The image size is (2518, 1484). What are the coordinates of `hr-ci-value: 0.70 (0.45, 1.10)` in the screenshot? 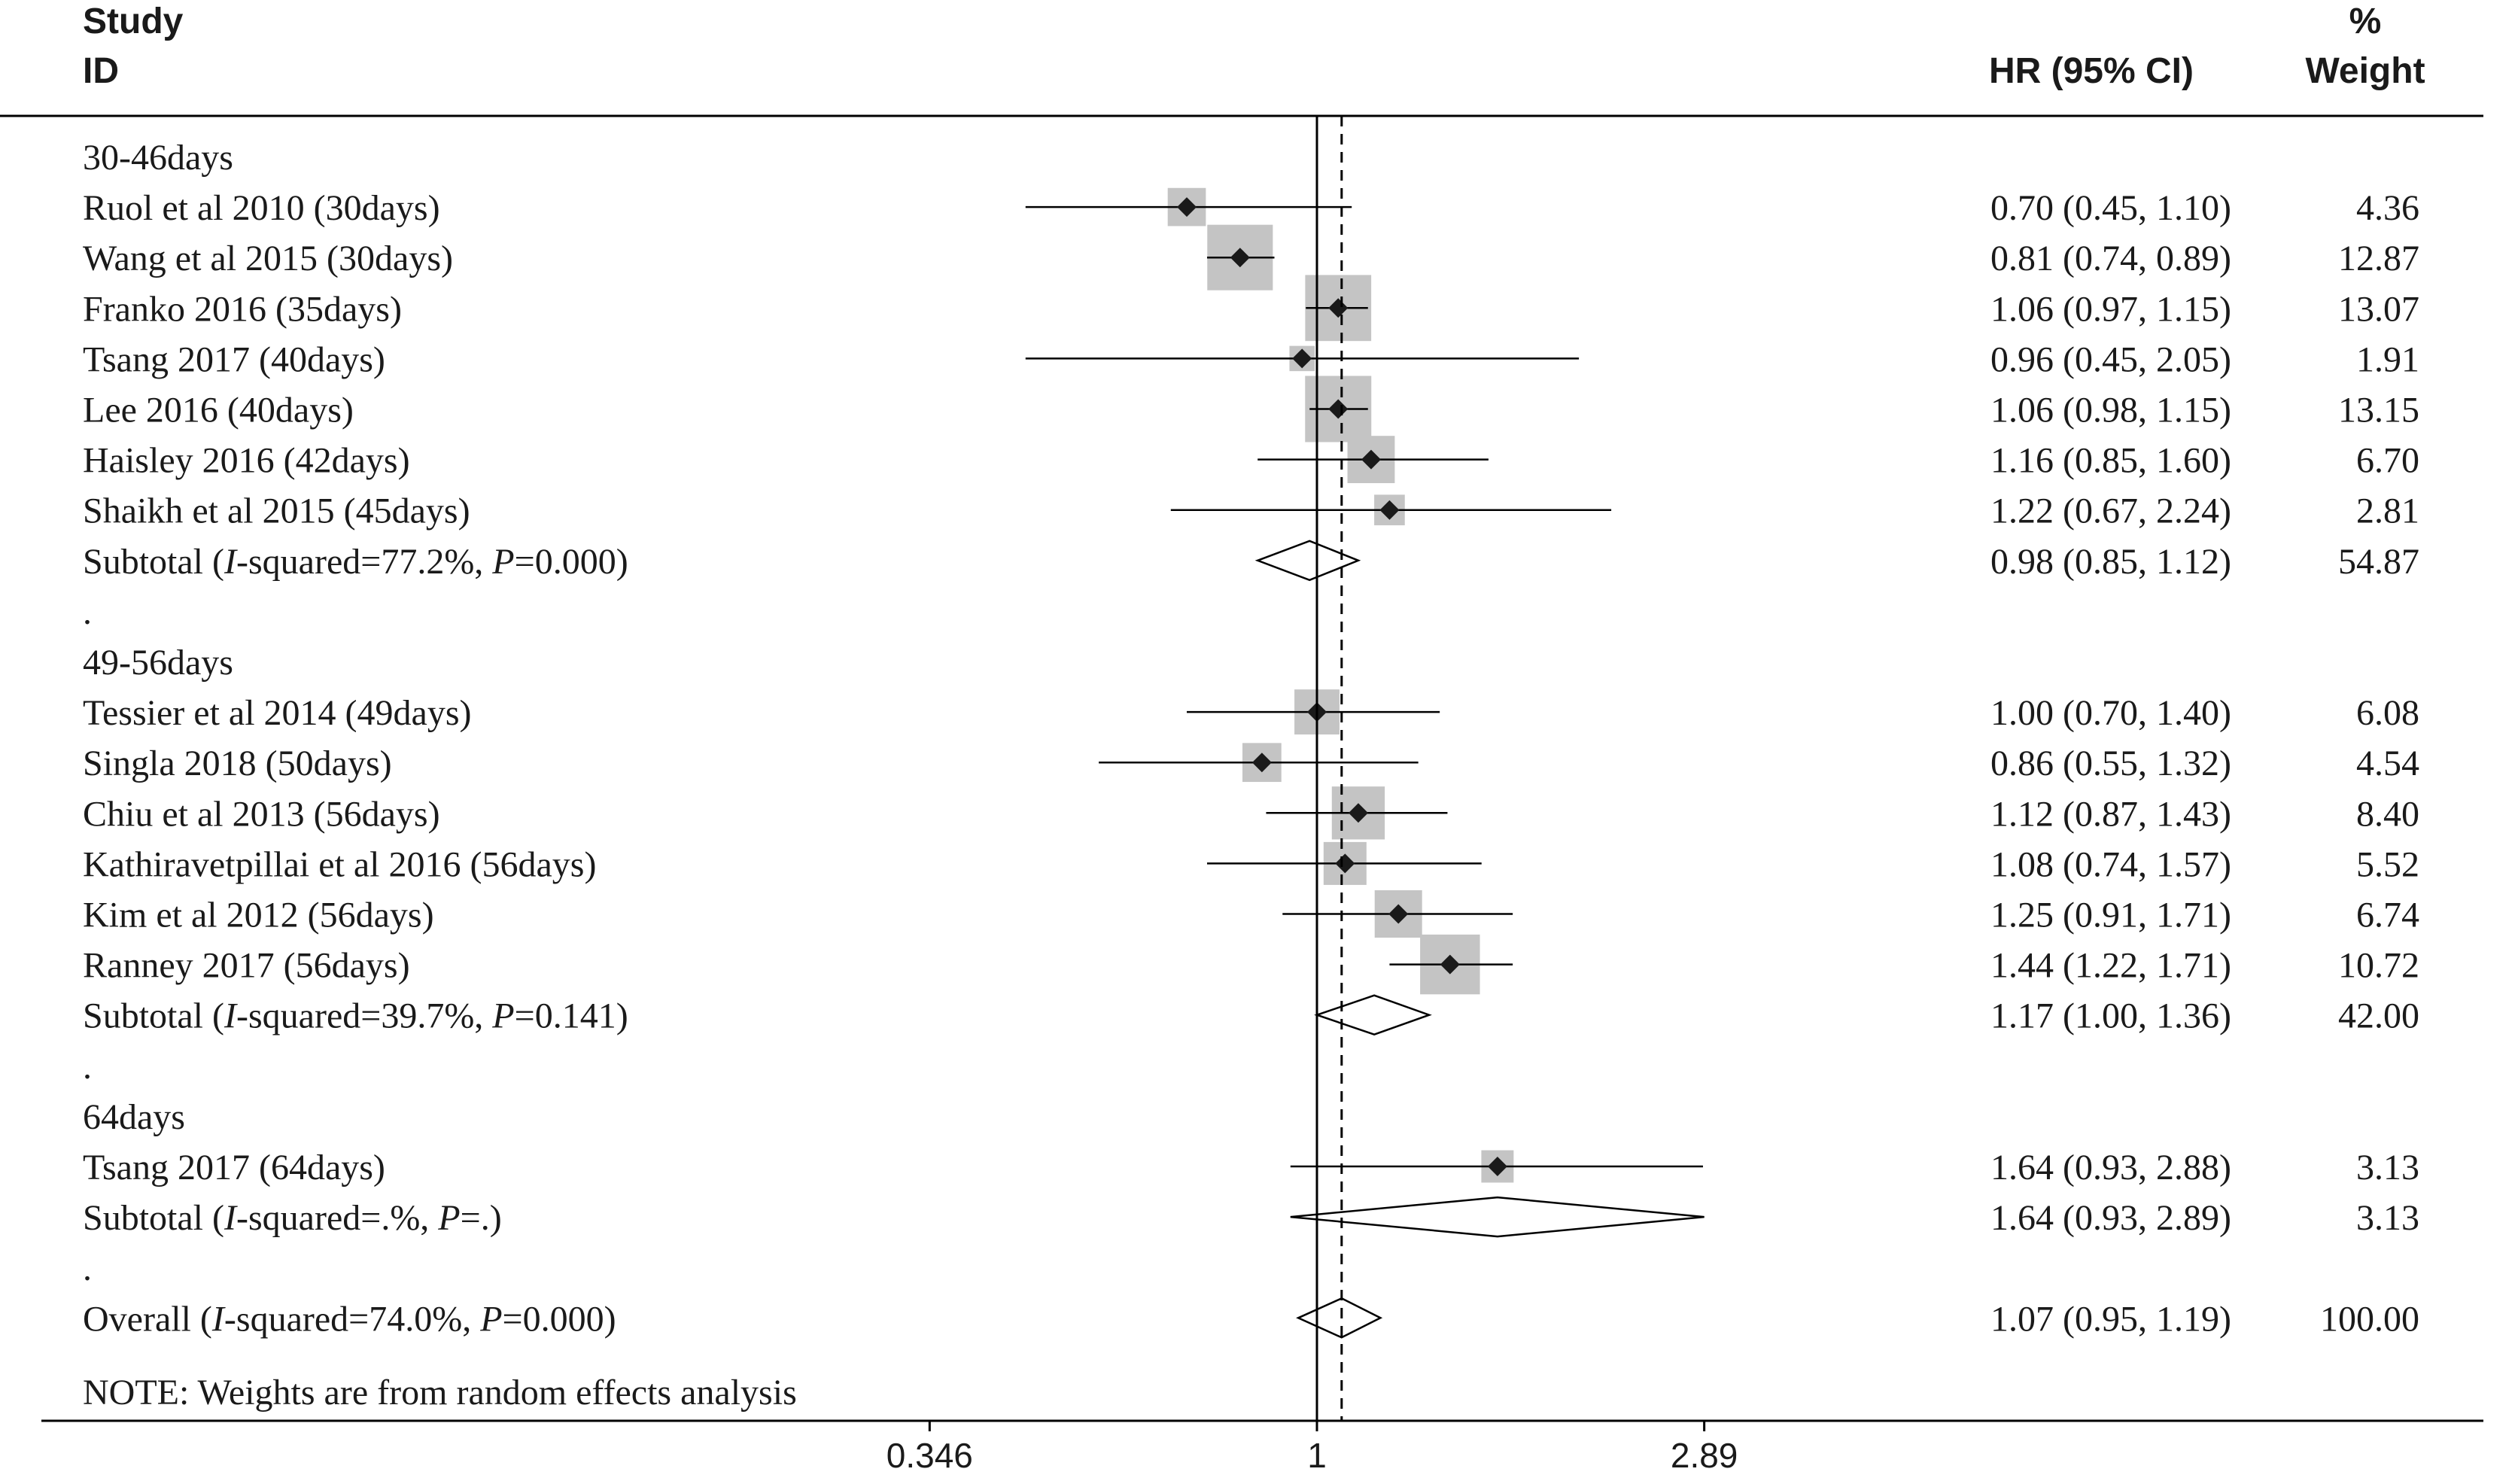 It's located at (2110, 208).